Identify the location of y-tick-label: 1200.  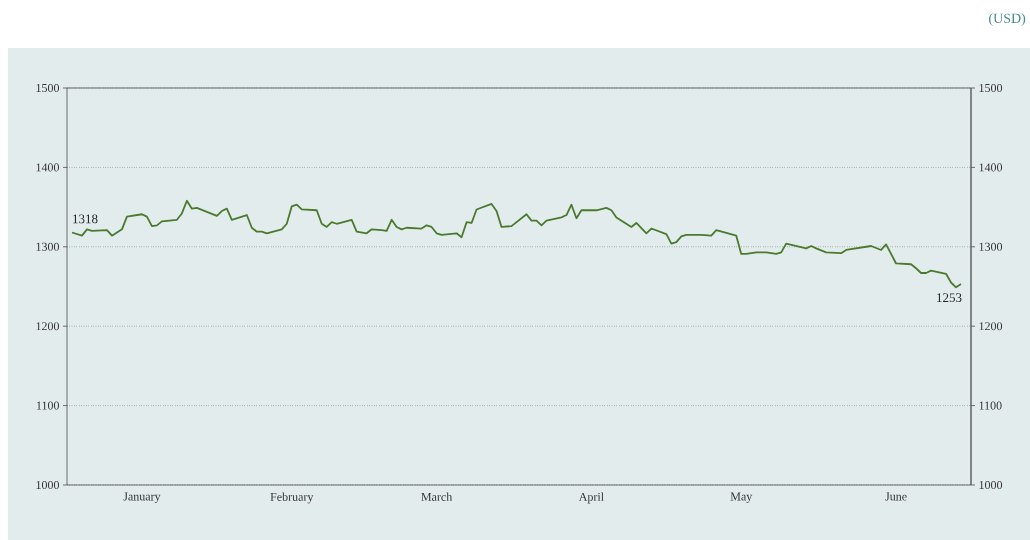
(48, 326).